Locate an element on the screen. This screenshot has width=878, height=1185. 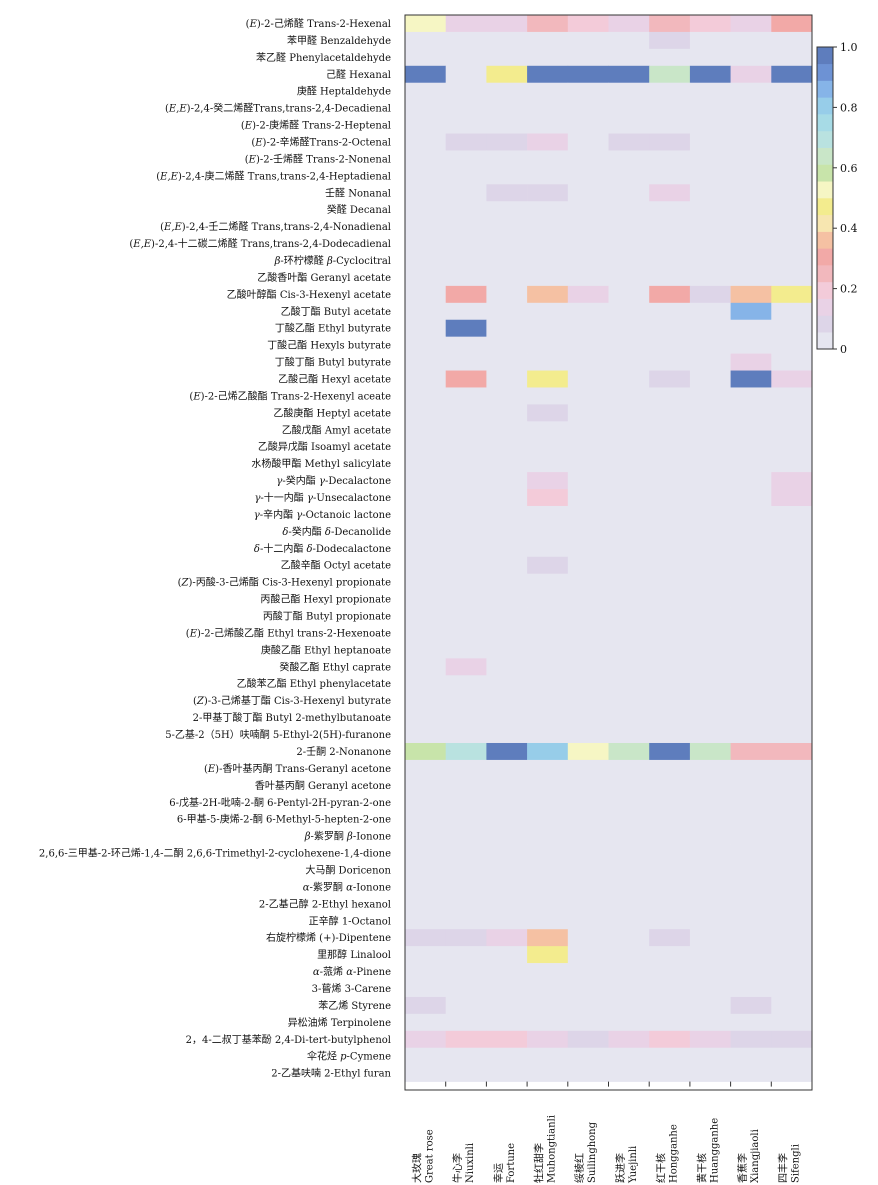
row-label: 壬醛 Nonanal is located at coordinates (358, 192).